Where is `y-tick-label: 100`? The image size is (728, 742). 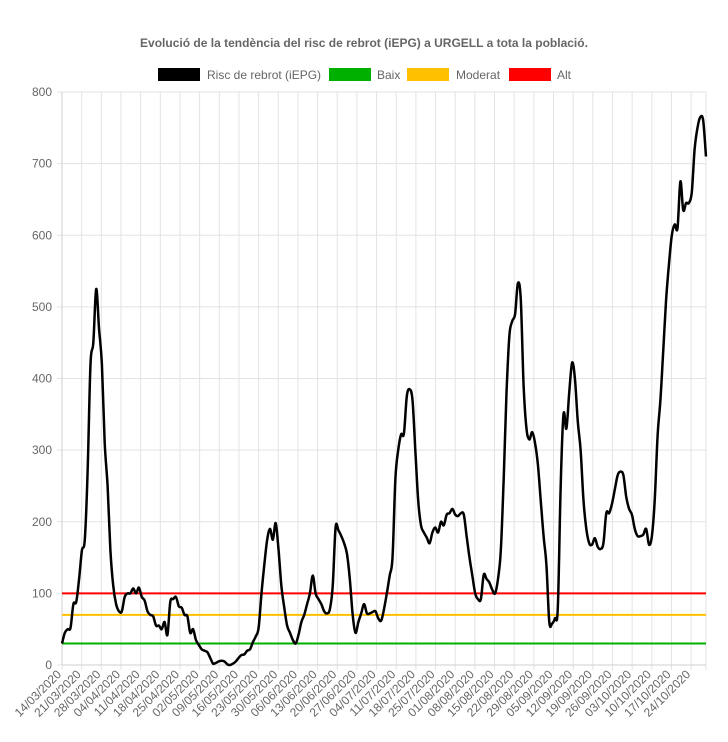
y-tick-label: 100 is located at coordinates (42, 593).